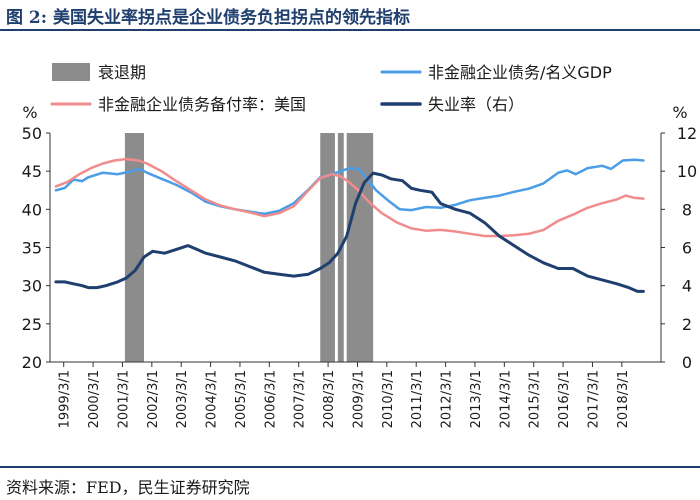 Image resolution: width=700 pixels, height=500 pixels. I want to click on y-tick-label-right: 0, so click(687, 362).